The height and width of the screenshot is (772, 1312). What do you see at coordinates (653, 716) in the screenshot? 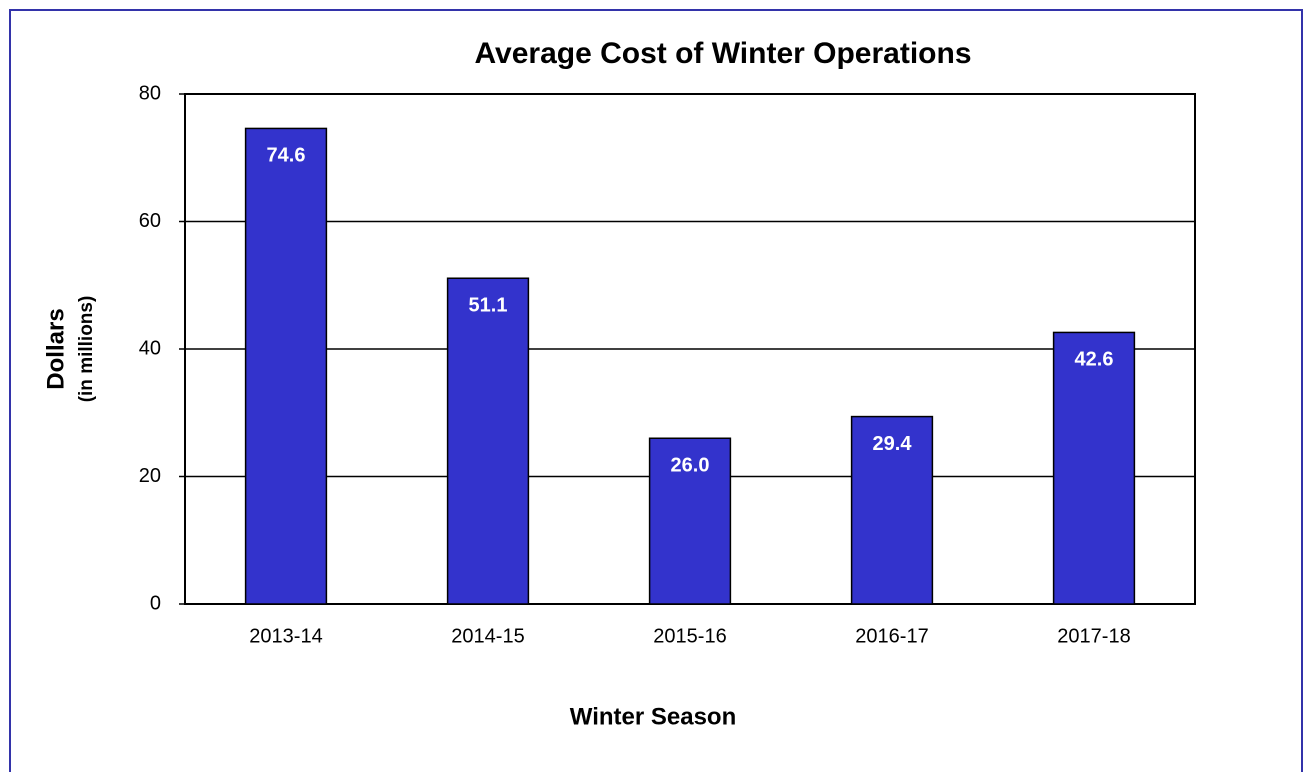
I see `x-axis-title: Winter Season` at bounding box center [653, 716].